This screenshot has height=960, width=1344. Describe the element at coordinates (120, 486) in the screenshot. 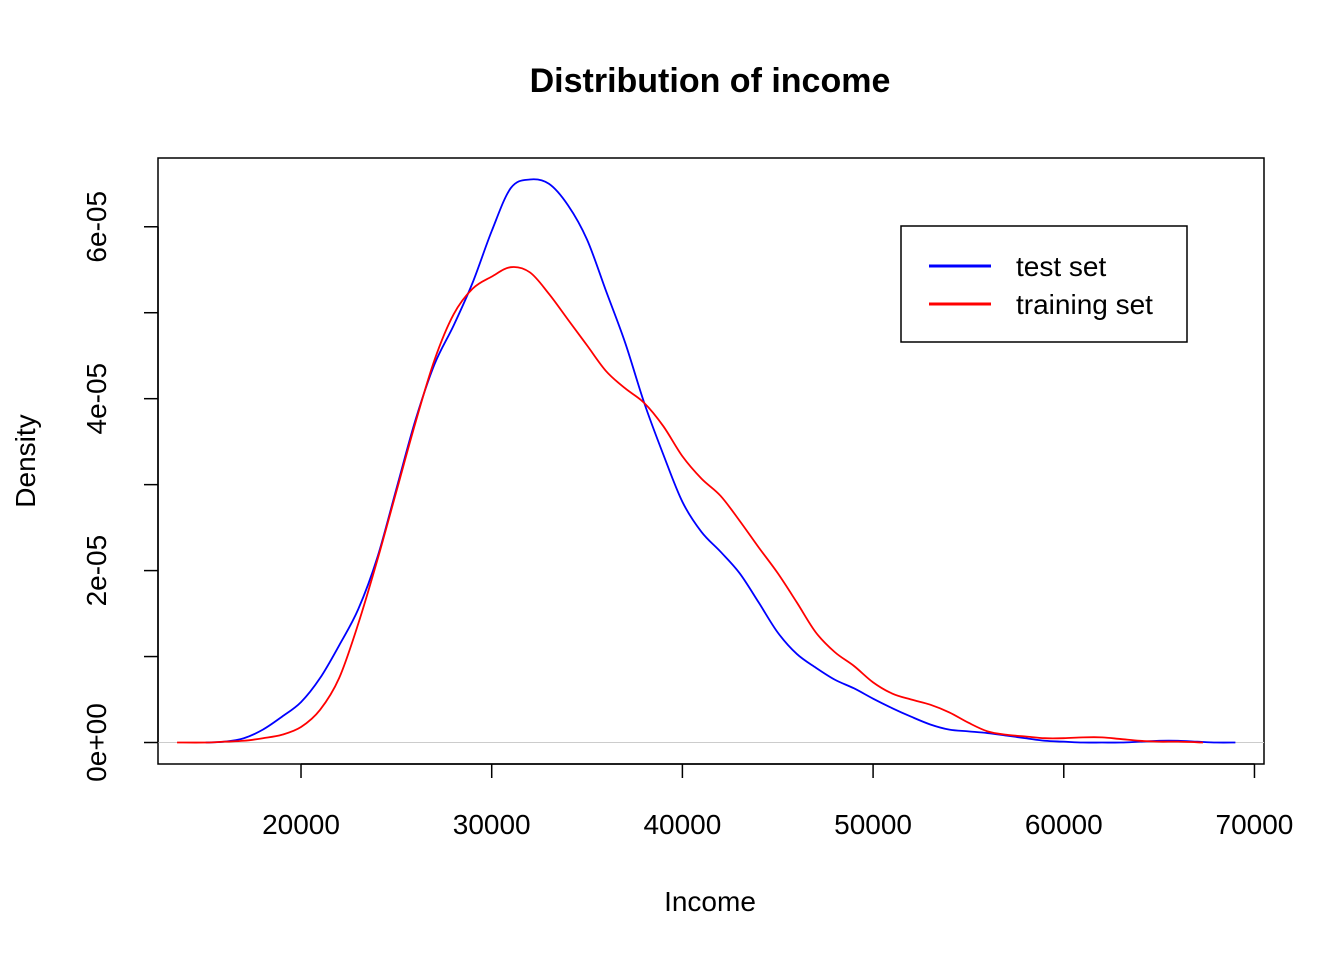

I see `y-axis: 0e+00 2e-05 4e-05 6e-05` at that location.